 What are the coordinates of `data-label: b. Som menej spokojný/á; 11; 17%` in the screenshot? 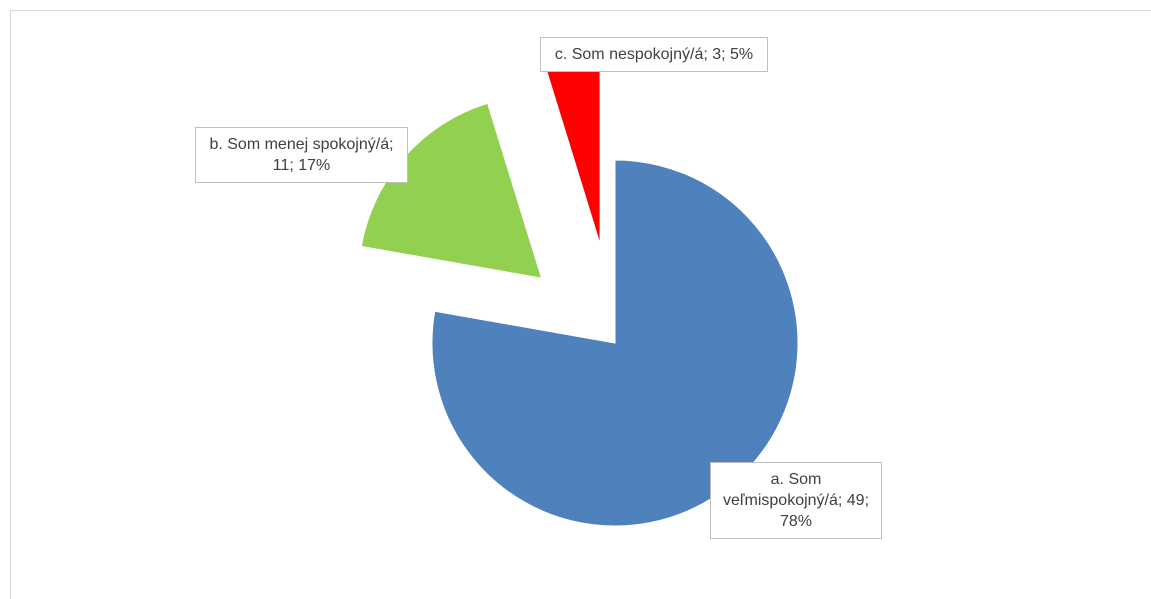 It's located at (301, 155).